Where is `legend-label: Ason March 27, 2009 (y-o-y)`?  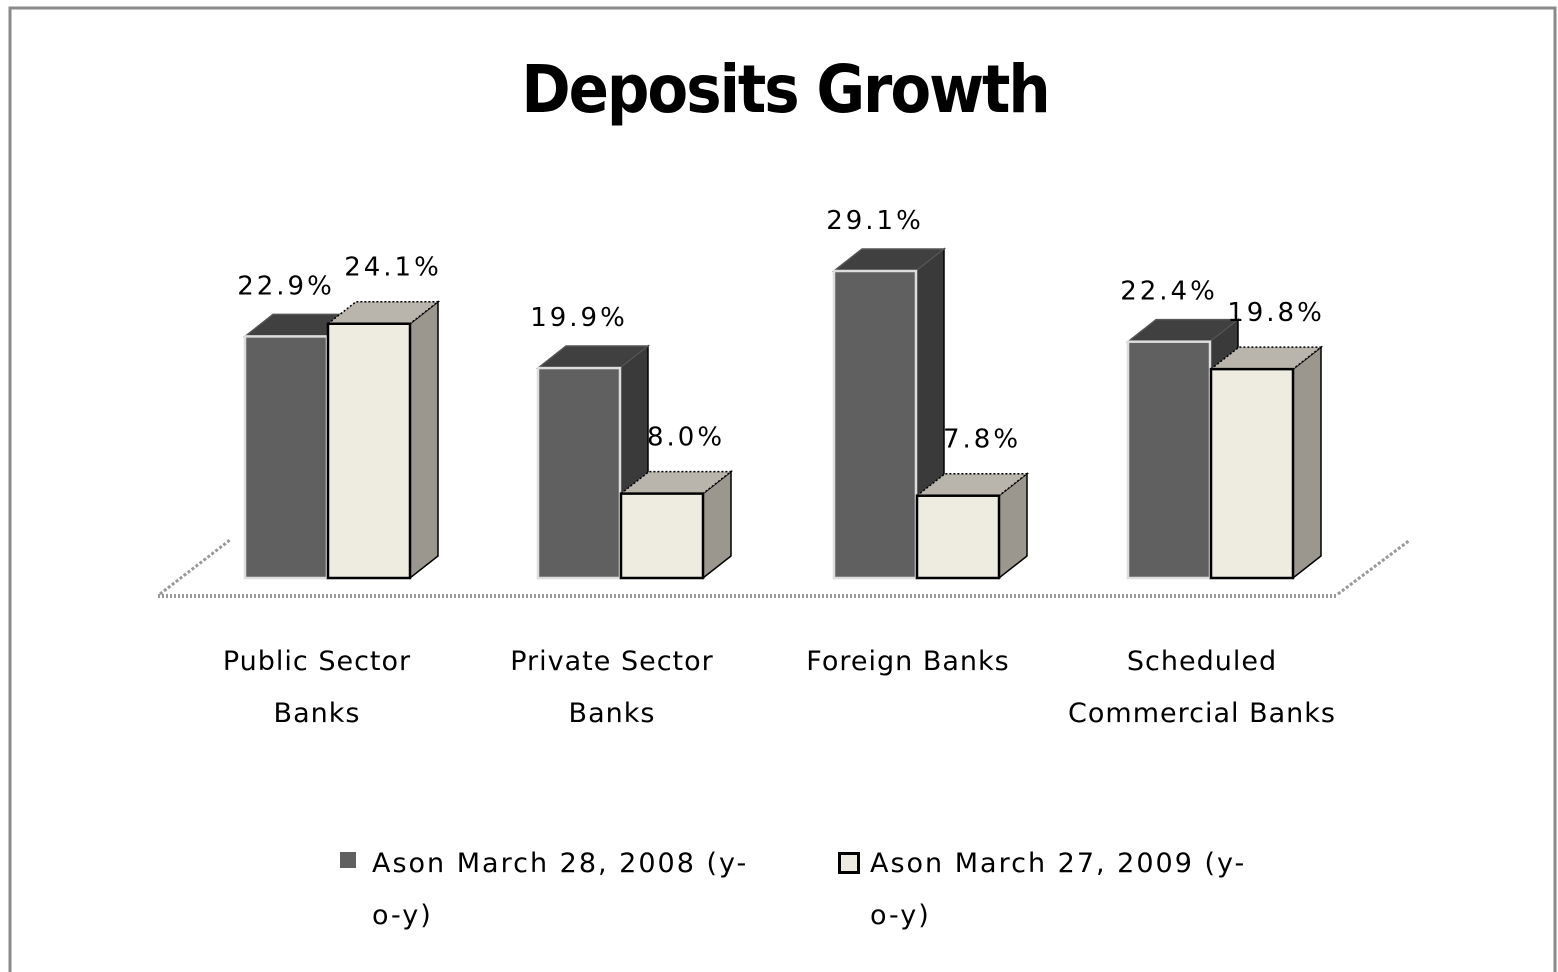 legend-label: Ason March 27, 2009 (y-o-y) is located at coordinates (1058, 889).